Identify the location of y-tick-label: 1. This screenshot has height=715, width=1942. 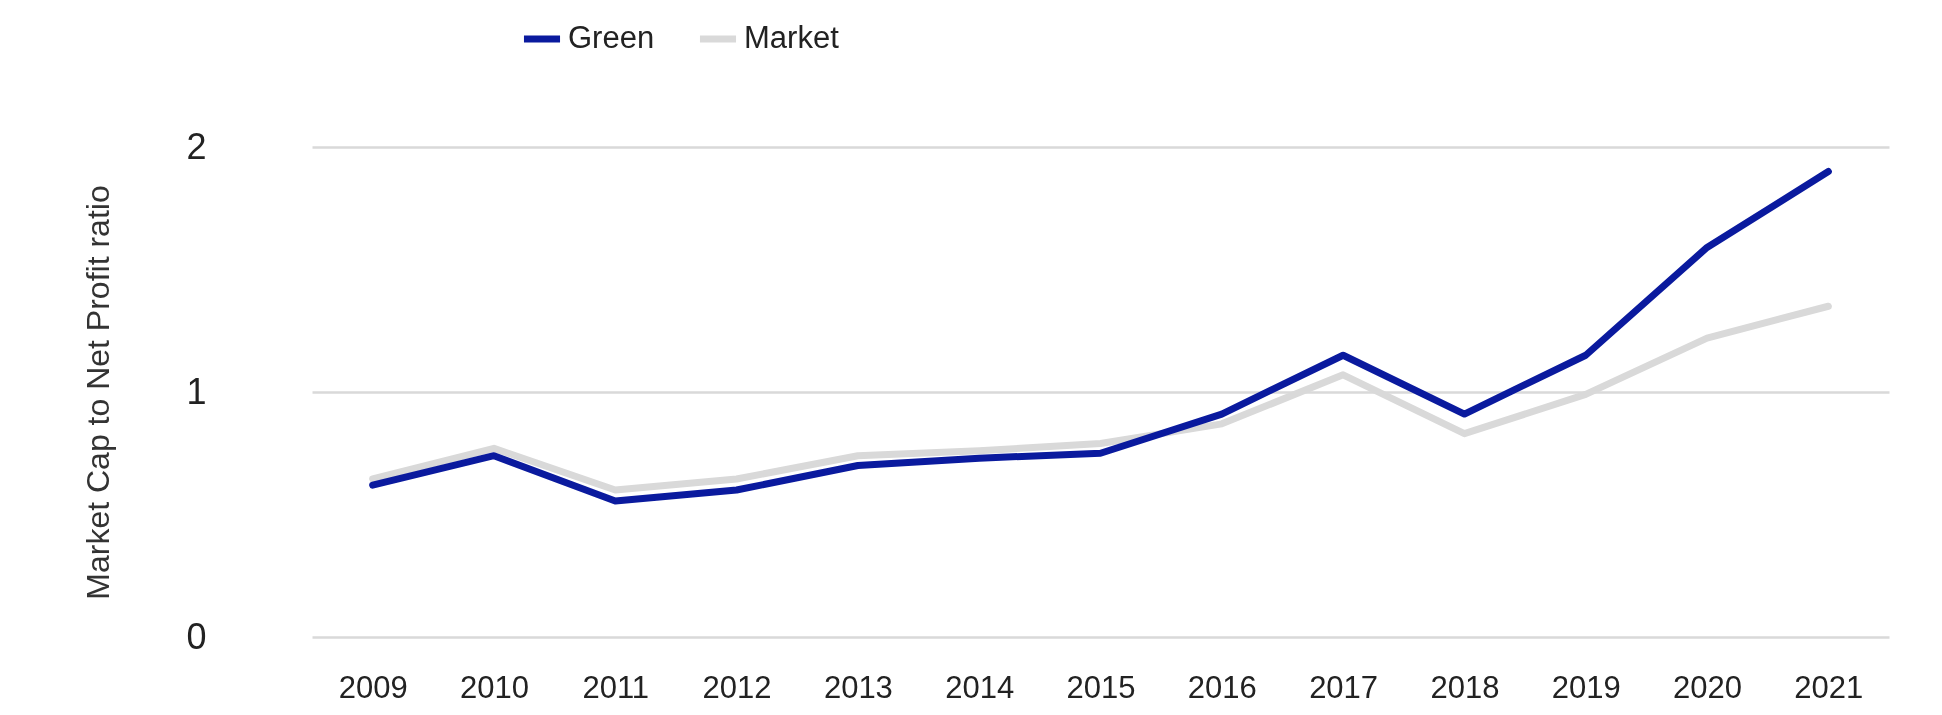
(196, 391).